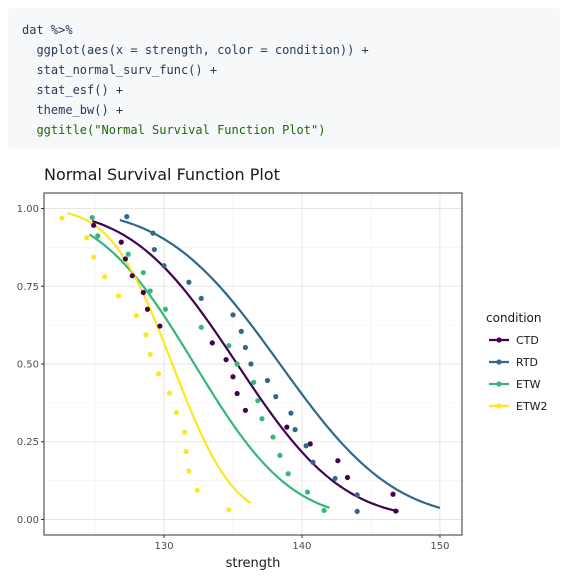  What do you see at coordinates (73, 110) in the screenshot?
I see `code-line: theme_bw() +` at bounding box center [73, 110].